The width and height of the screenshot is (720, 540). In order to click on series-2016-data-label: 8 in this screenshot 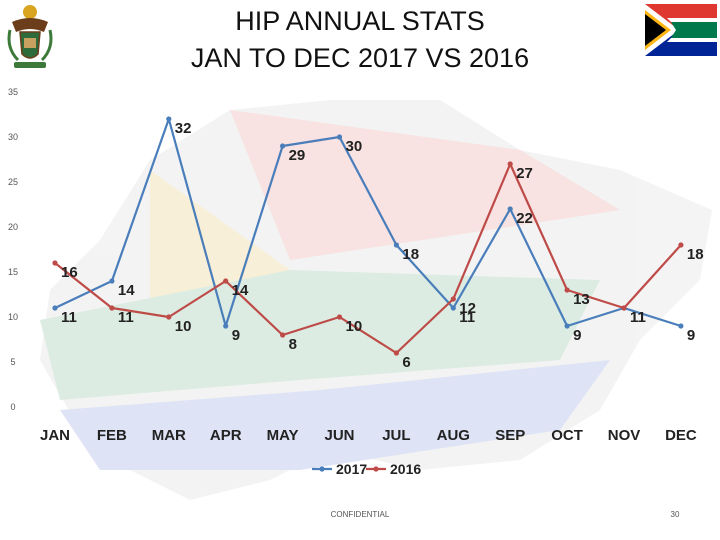, I will do `click(293, 344)`.